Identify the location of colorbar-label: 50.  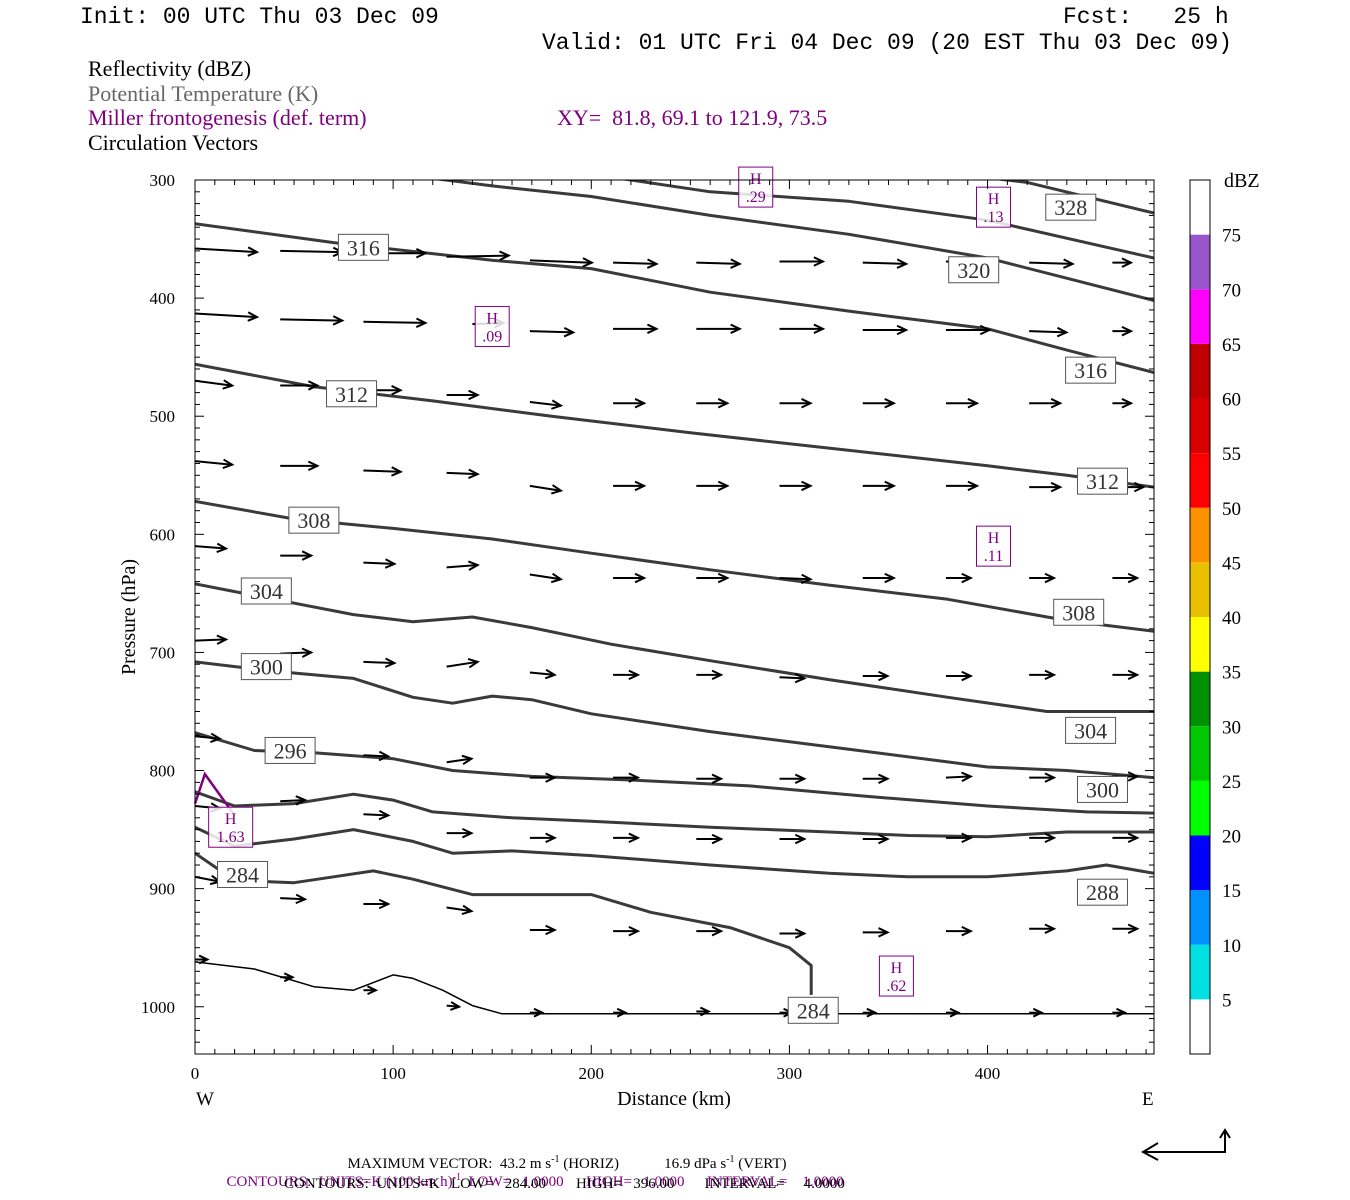
(1231, 509).